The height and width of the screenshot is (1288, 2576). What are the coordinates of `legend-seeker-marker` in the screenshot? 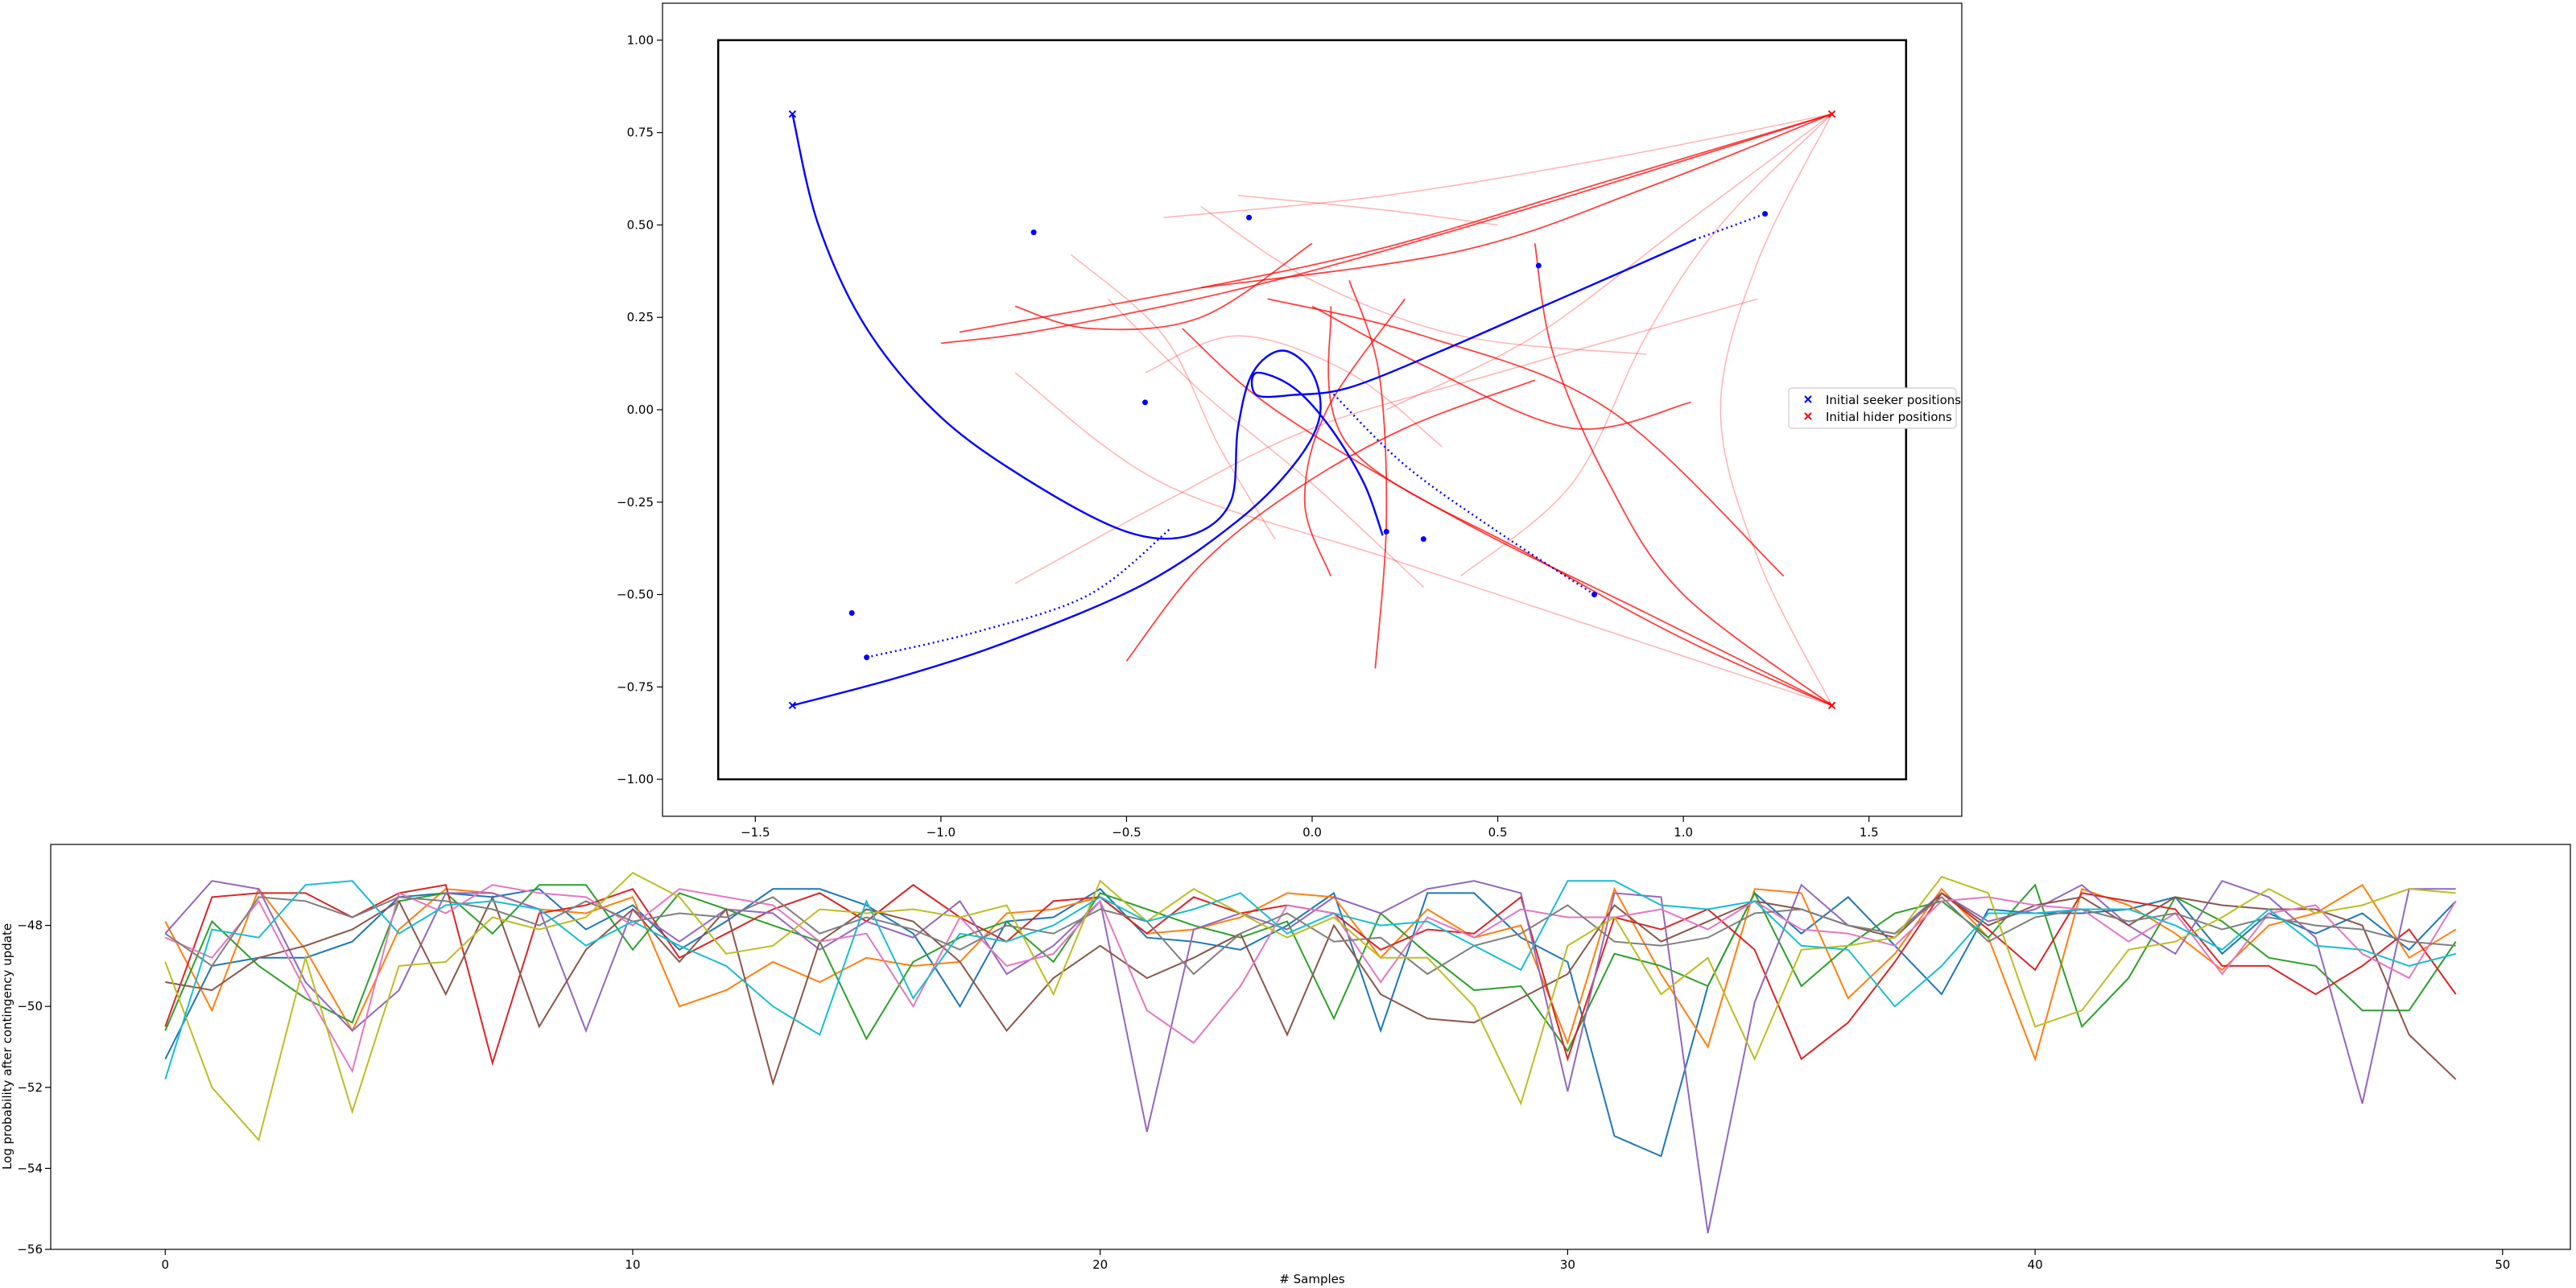 It's located at (1808, 399).